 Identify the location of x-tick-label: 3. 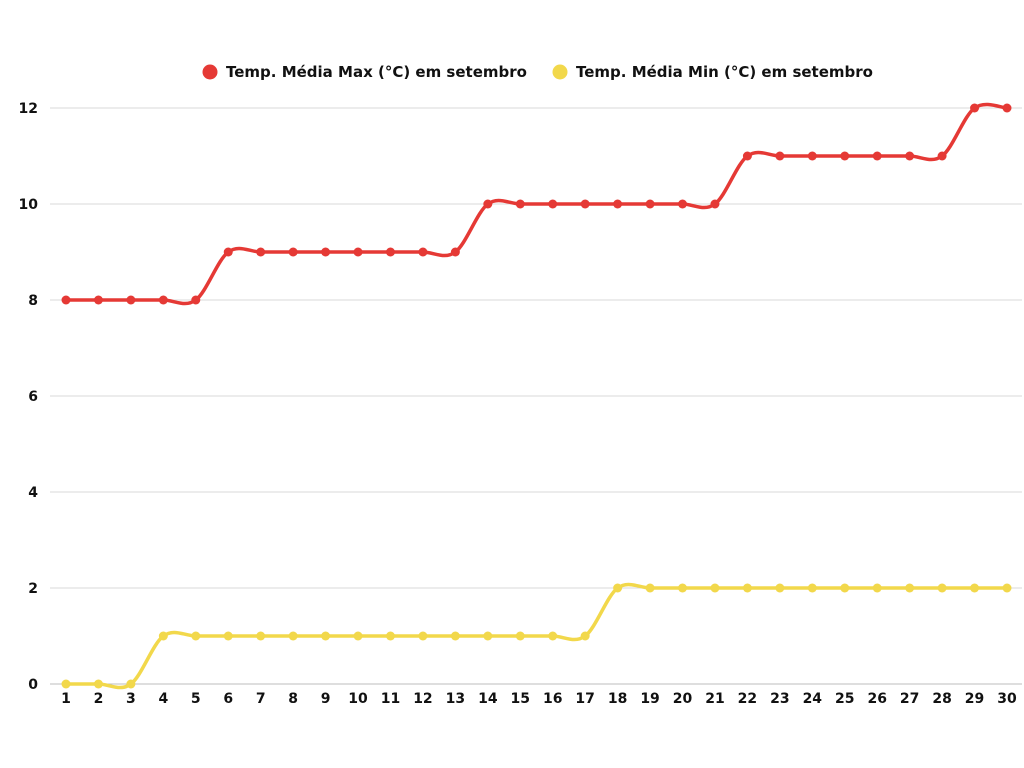
(131, 699).